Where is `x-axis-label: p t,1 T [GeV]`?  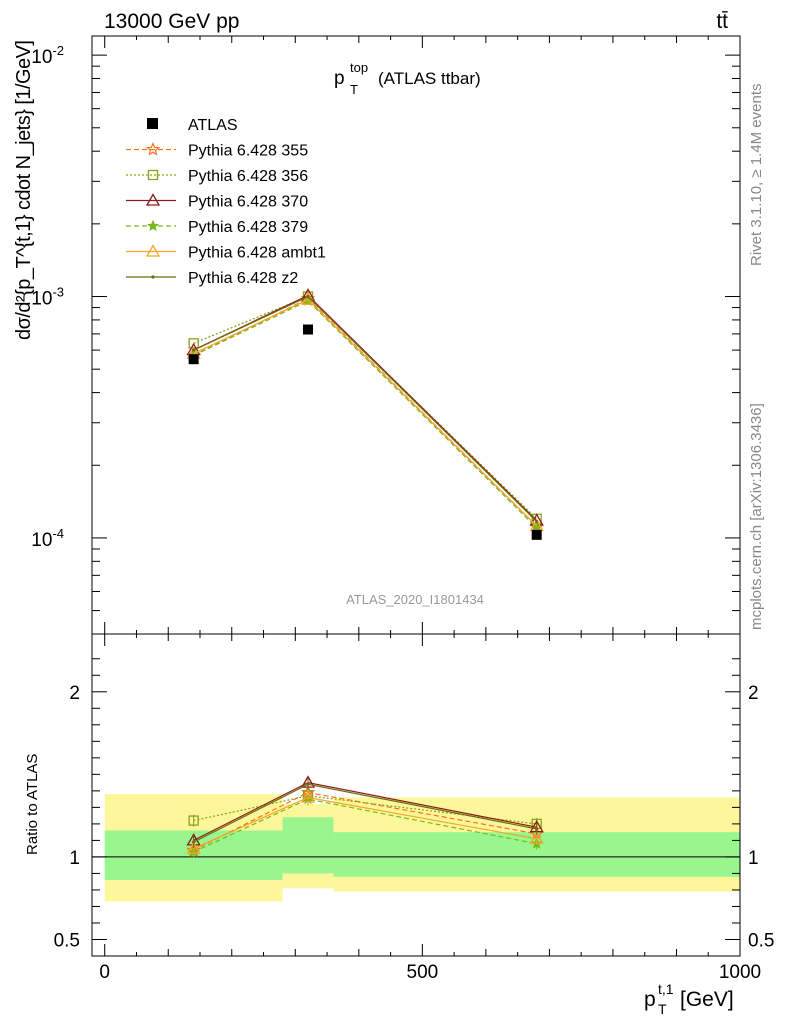 x-axis-label: p t,1 T [GeV] is located at coordinates (689, 999).